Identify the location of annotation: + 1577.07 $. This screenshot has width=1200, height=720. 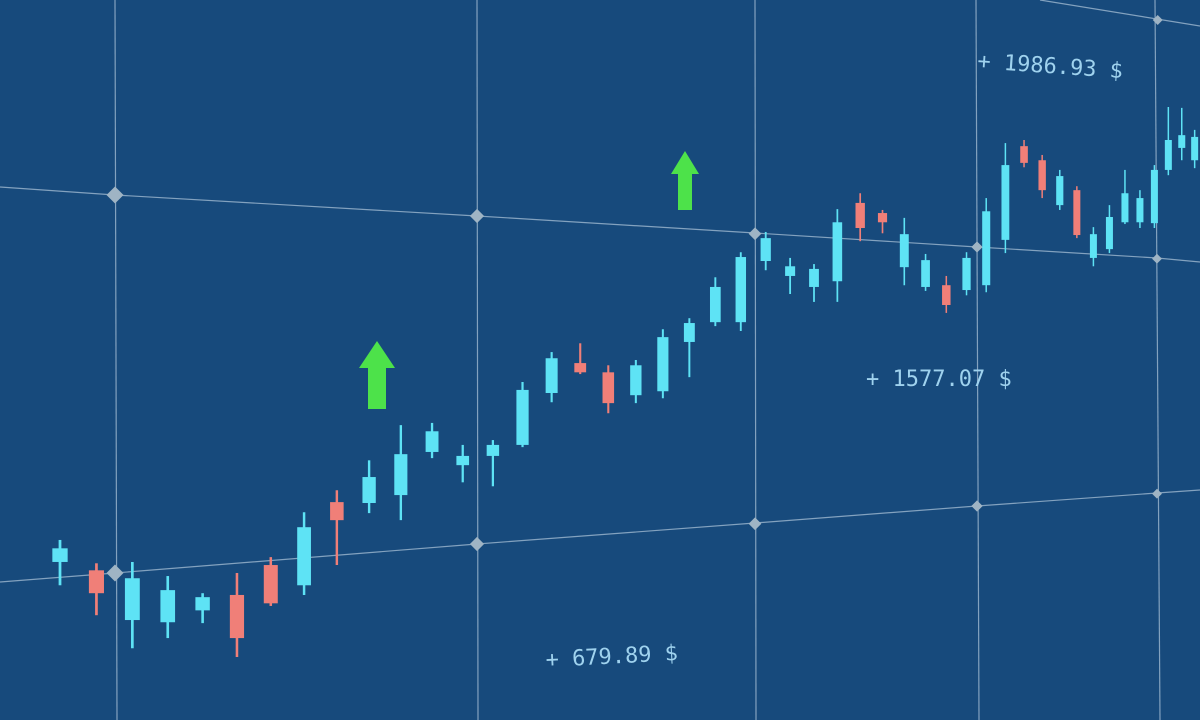
(939, 379).